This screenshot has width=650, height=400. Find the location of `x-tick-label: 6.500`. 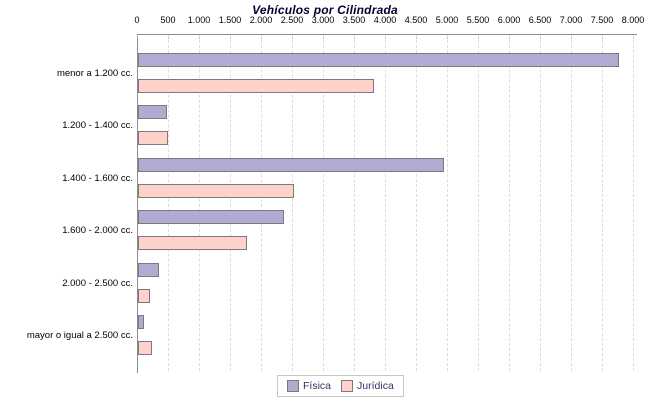

x-tick-label: 6.500 is located at coordinates (540, 20).